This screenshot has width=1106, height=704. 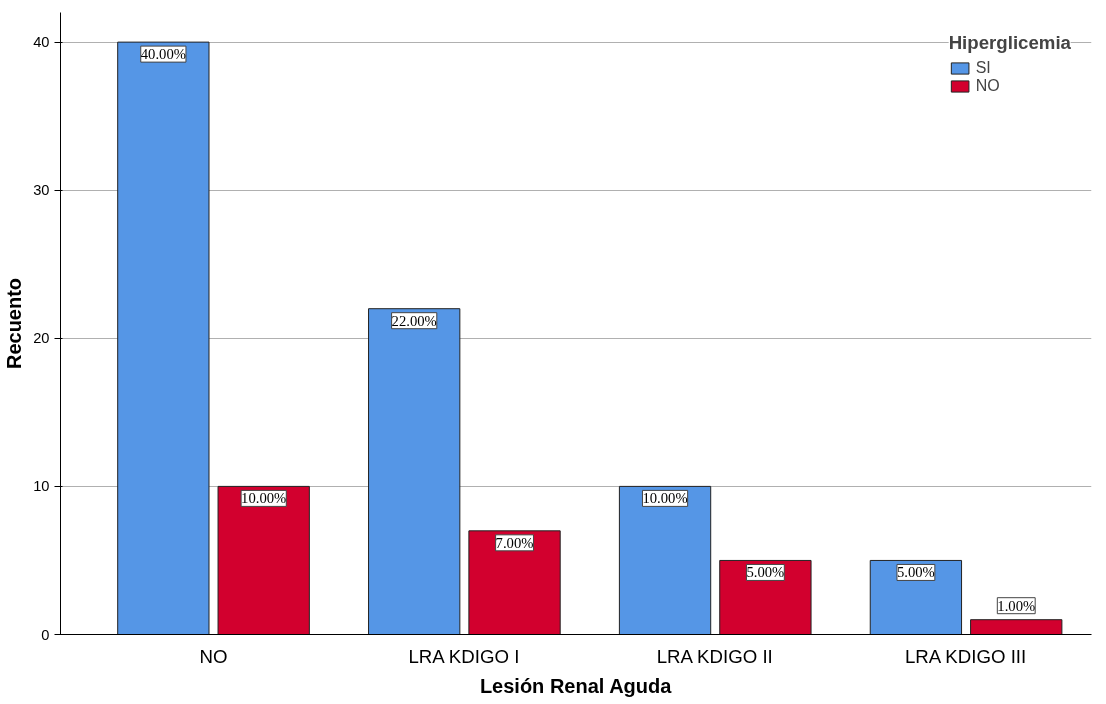 What do you see at coordinates (576, 685) in the screenshot?
I see `x-axis-title: Lesión Renal Aguda` at bounding box center [576, 685].